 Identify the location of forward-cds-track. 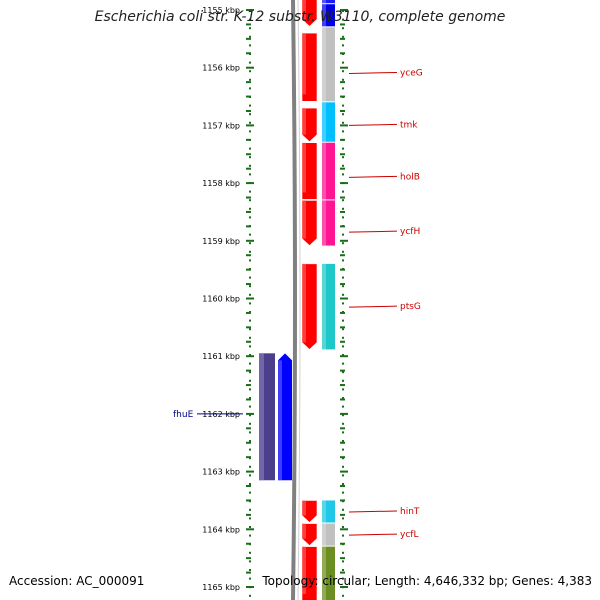
(309, 300).